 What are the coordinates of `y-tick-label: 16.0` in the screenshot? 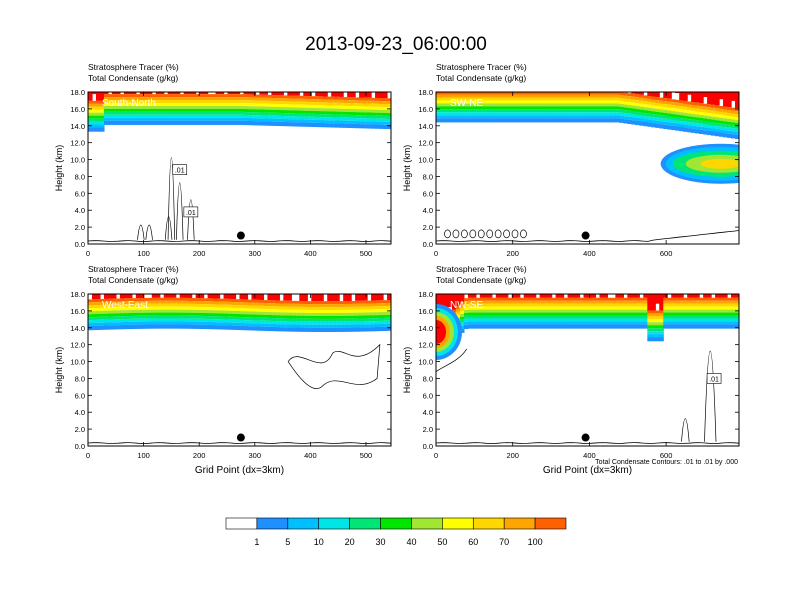 It's located at (425, 311).